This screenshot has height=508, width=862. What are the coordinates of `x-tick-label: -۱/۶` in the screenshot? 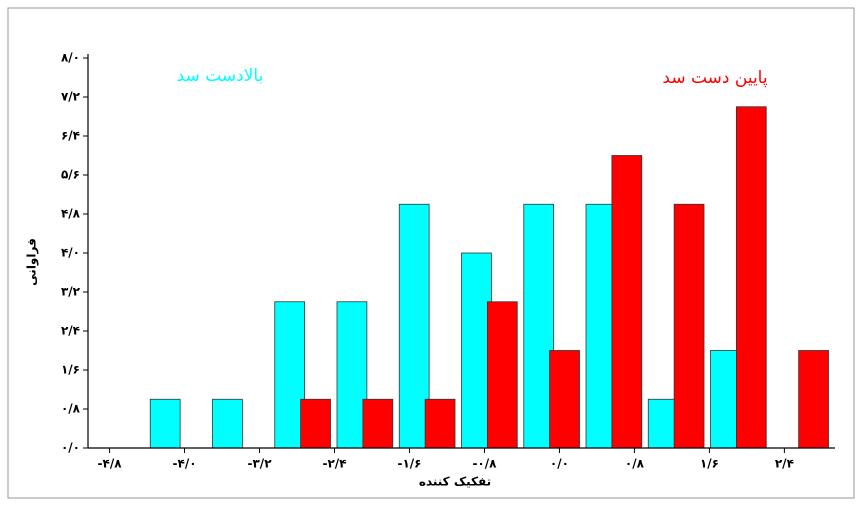 It's located at (409, 464).